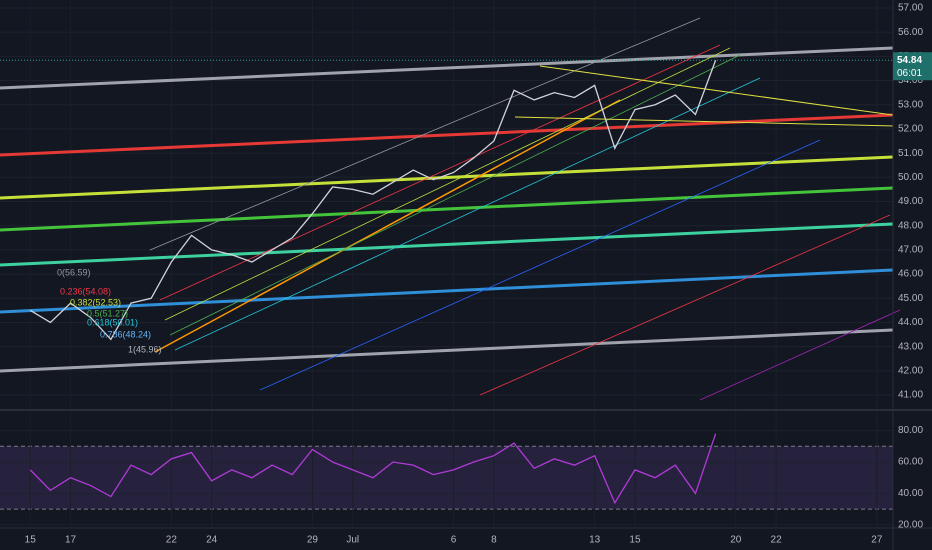 The width and height of the screenshot is (932, 550). I want to click on y-tick-label: 40.00, so click(910, 493).